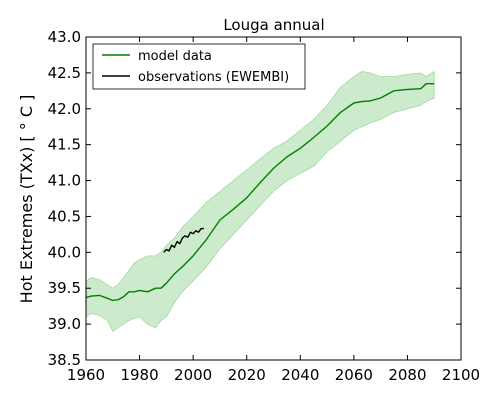  What do you see at coordinates (64, 288) in the screenshot?
I see `y-tick-label: 39.5` at bounding box center [64, 288].